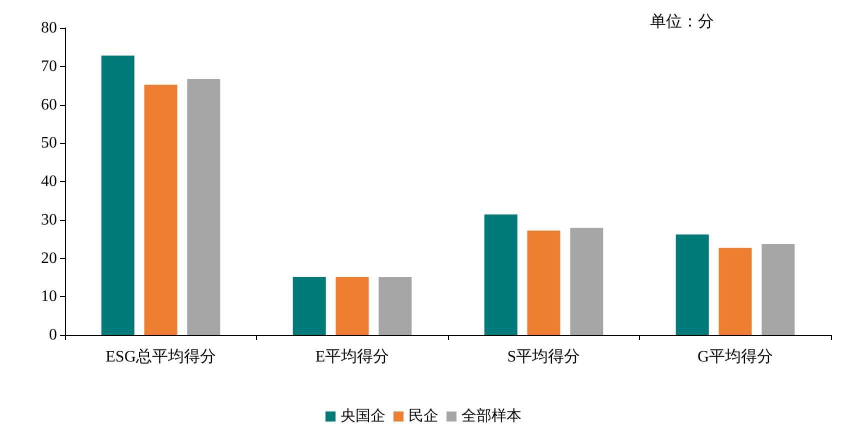 This screenshot has height=437, width=847. What do you see at coordinates (49, 258) in the screenshot?
I see `y-tick-label: 20` at bounding box center [49, 258].